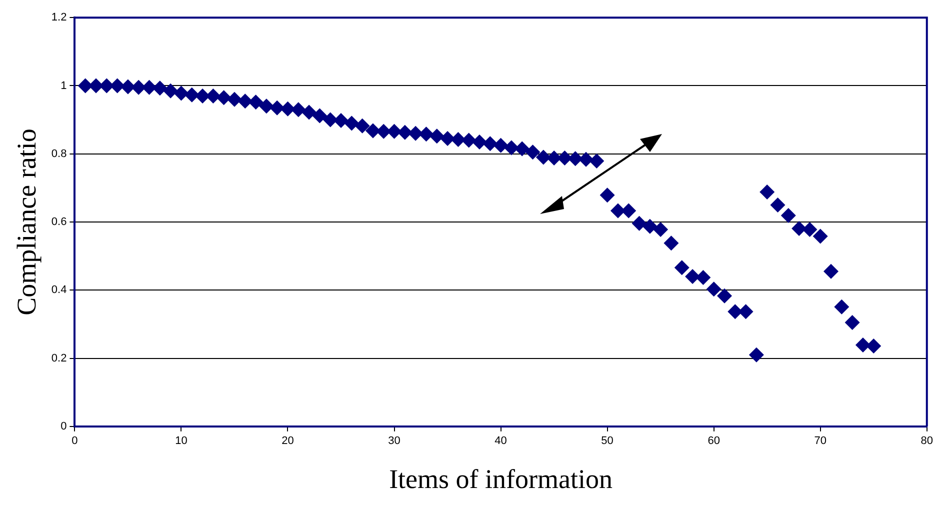  Describe the element at coordinates (820, 441) in the screenshot. I see `x-tick-label: 70` at that location.